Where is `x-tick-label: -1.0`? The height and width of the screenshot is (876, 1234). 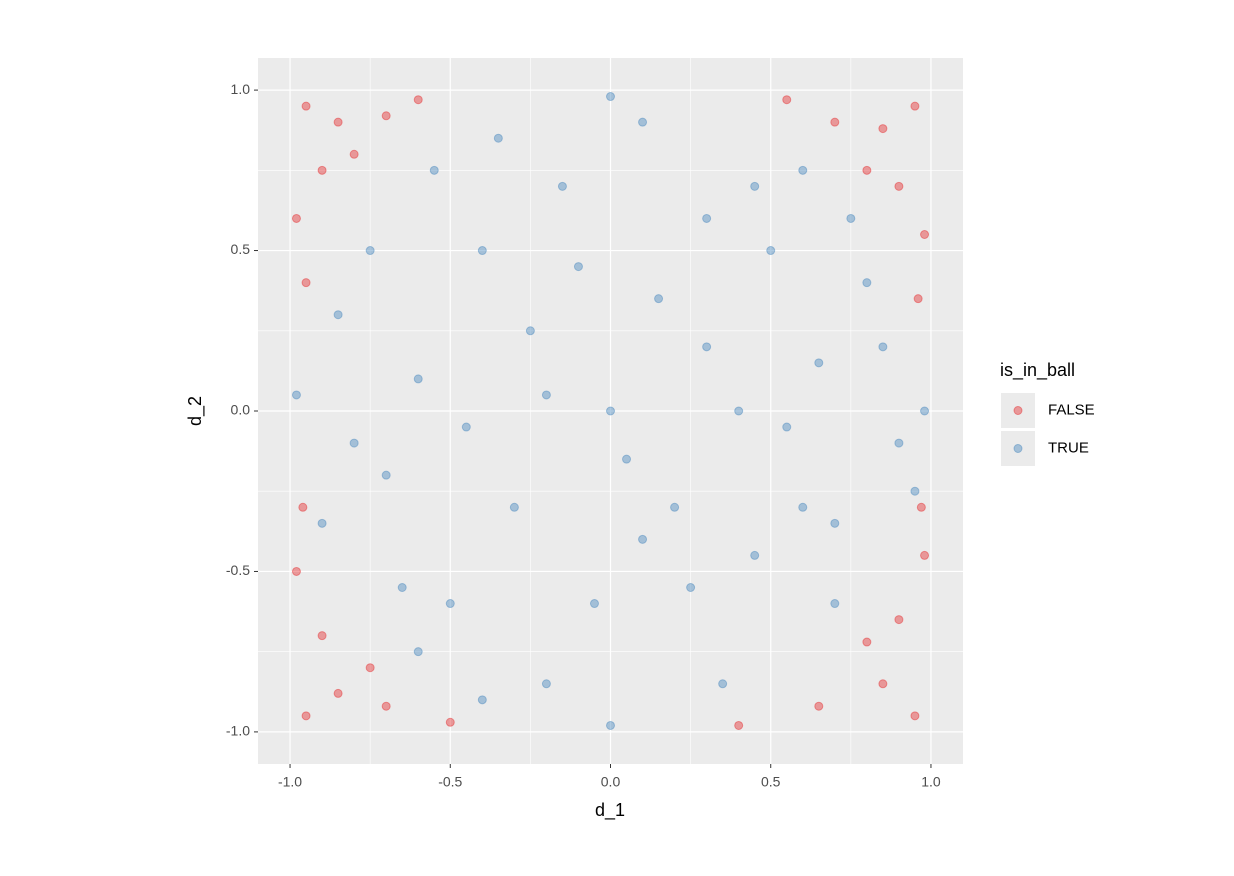
x-tick-label: -1.0 is located at coordinates (290, 782).